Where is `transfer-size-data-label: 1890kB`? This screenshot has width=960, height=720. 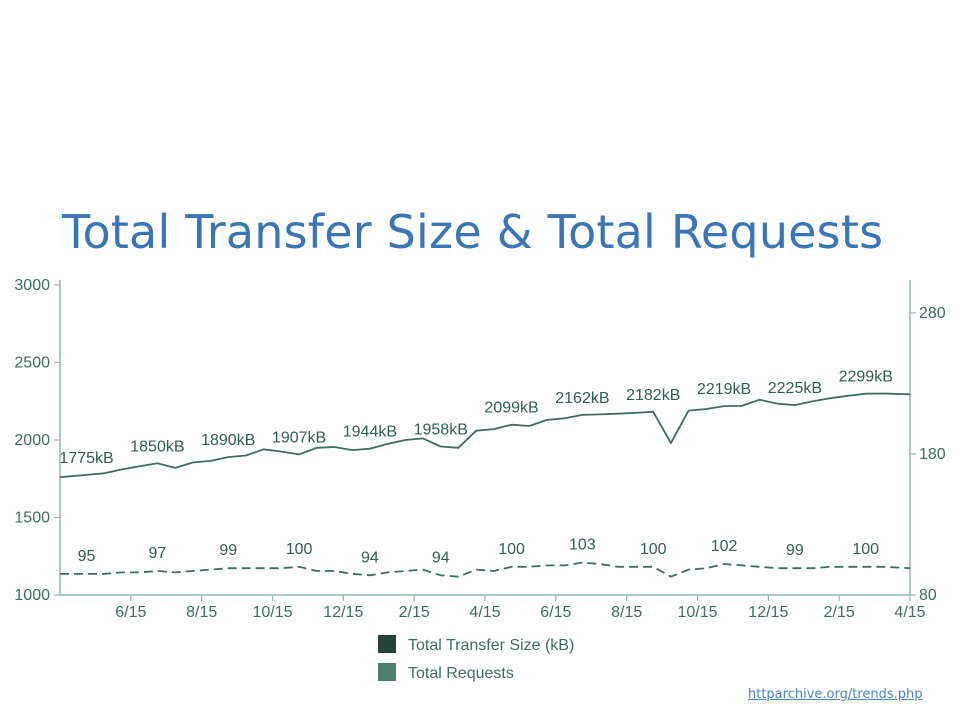
transfer-size-data-label: 1890kB is located at coordinates (228, 440).